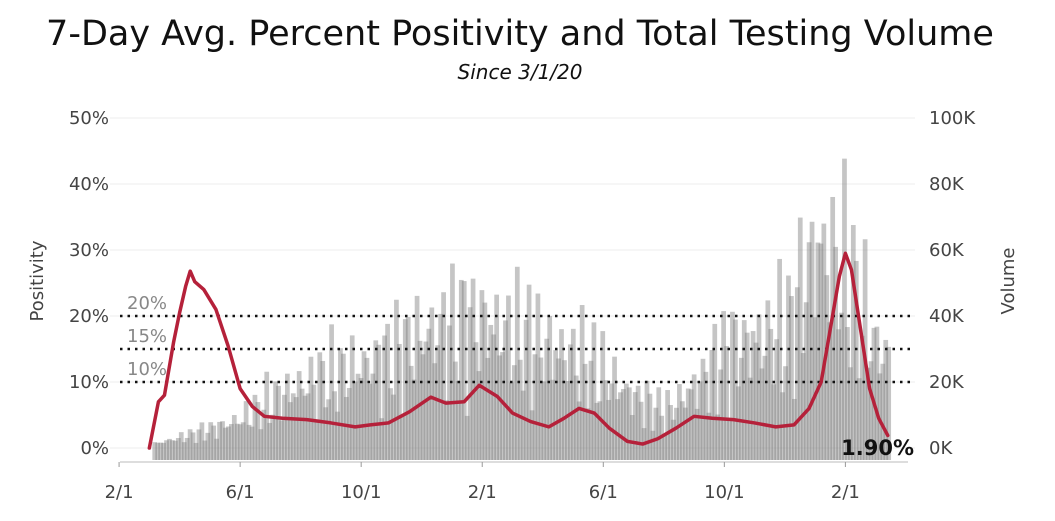 This screenshot has height=521, width=1055. Describe the element at coordinates (724, 492) in the screenshot. I see `x-tick-label: 10/1` at that location.